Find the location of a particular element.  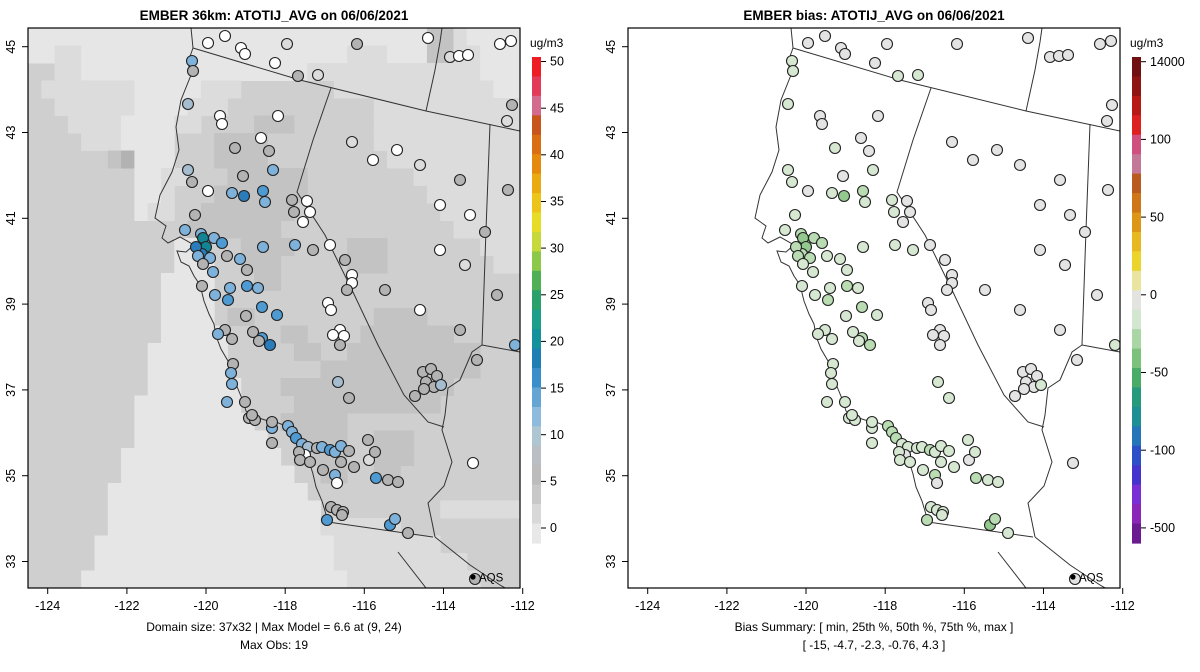

y-axis: 45 43 41 39 37 35 33 is located at coordinates (16, 304).